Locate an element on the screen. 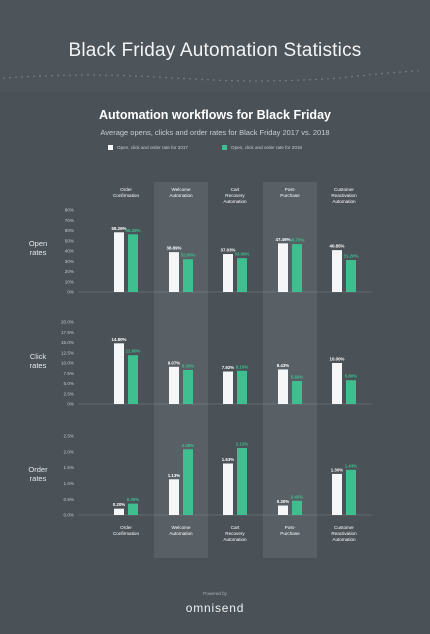  category-label-bottom: Welcome is located at coordinates (181, 527).